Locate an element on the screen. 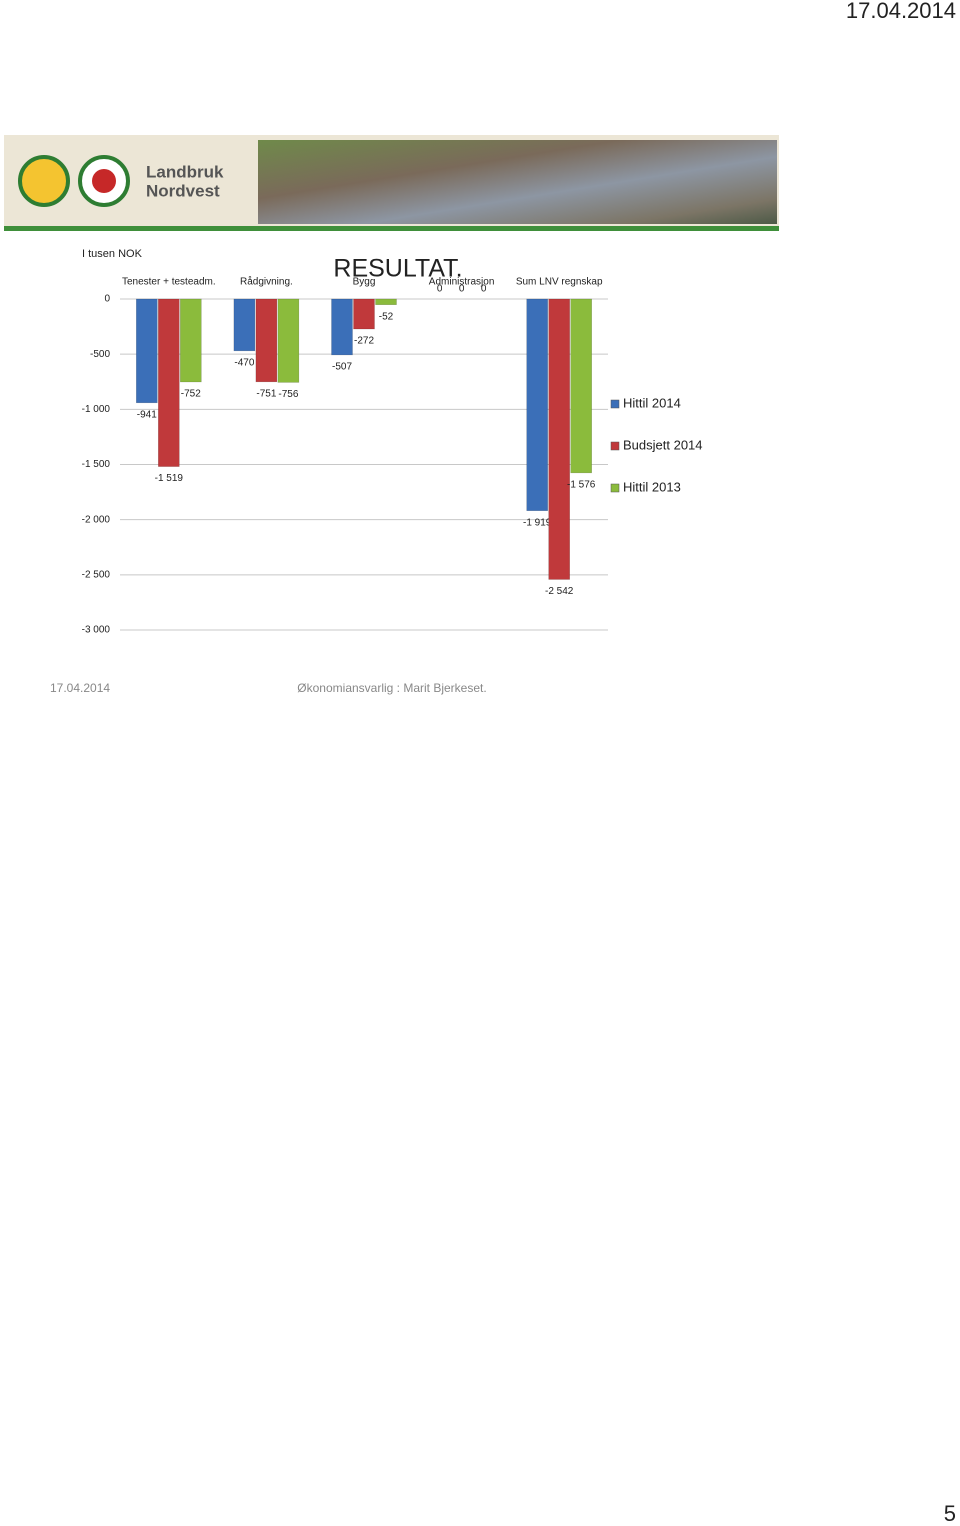 The image size is (960, 1526). value-label: -941 is located at coordinates (147, 414).